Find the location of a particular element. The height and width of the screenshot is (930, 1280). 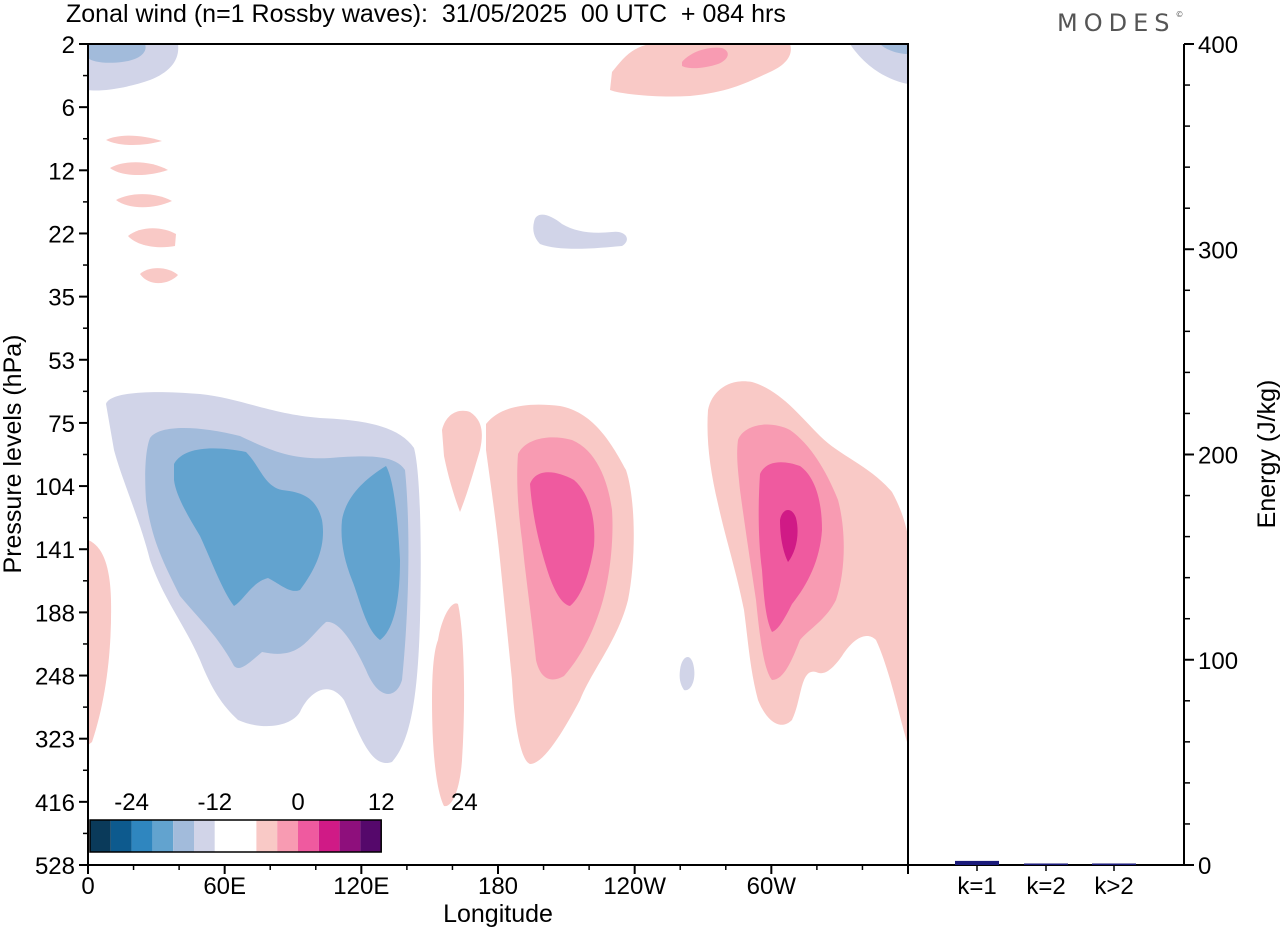

colorbar-label: 0 is located at coordinates (297, 802).